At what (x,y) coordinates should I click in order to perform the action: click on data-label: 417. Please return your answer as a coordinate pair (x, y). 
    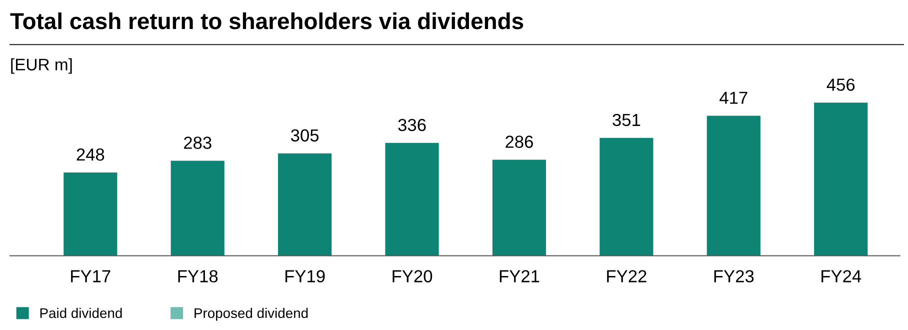
    Looking at the image, I should click on (734, 98).